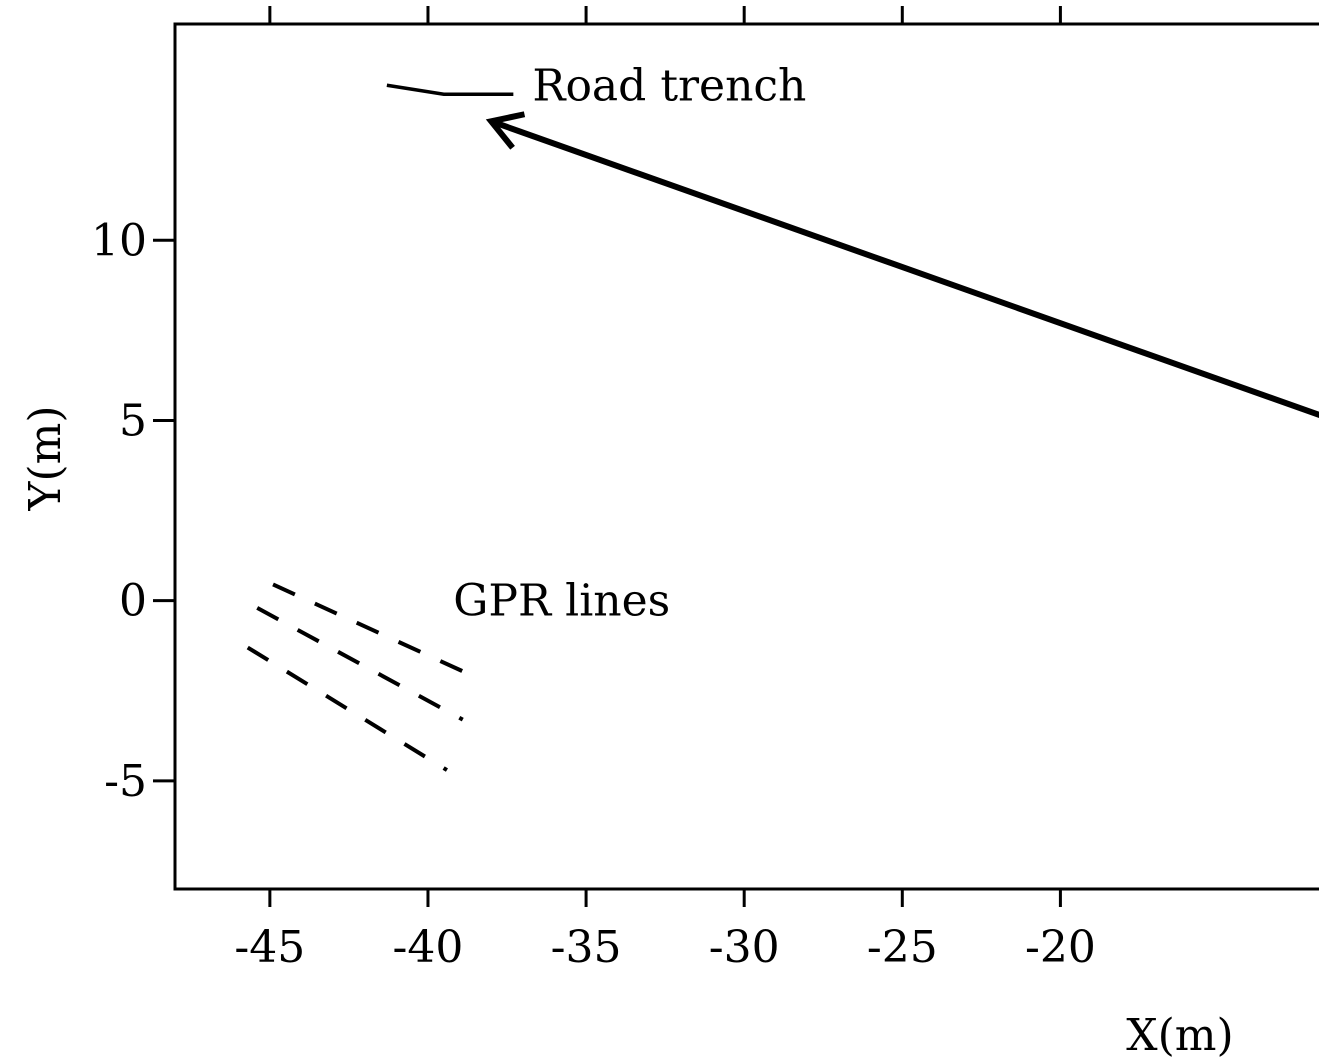 This screenshot has height=1063, width=1319. I want to click on y-axis-title: Y(m), so click(45, 458).